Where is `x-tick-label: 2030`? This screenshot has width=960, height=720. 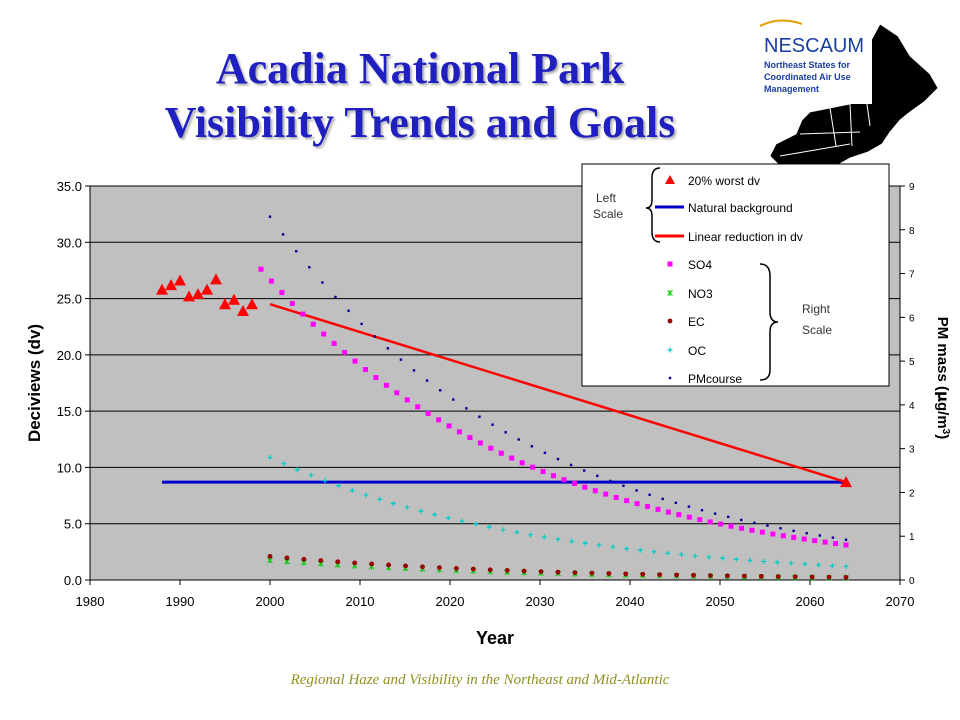
x-tick-label: 2030 is located at coordinates (540, 601).